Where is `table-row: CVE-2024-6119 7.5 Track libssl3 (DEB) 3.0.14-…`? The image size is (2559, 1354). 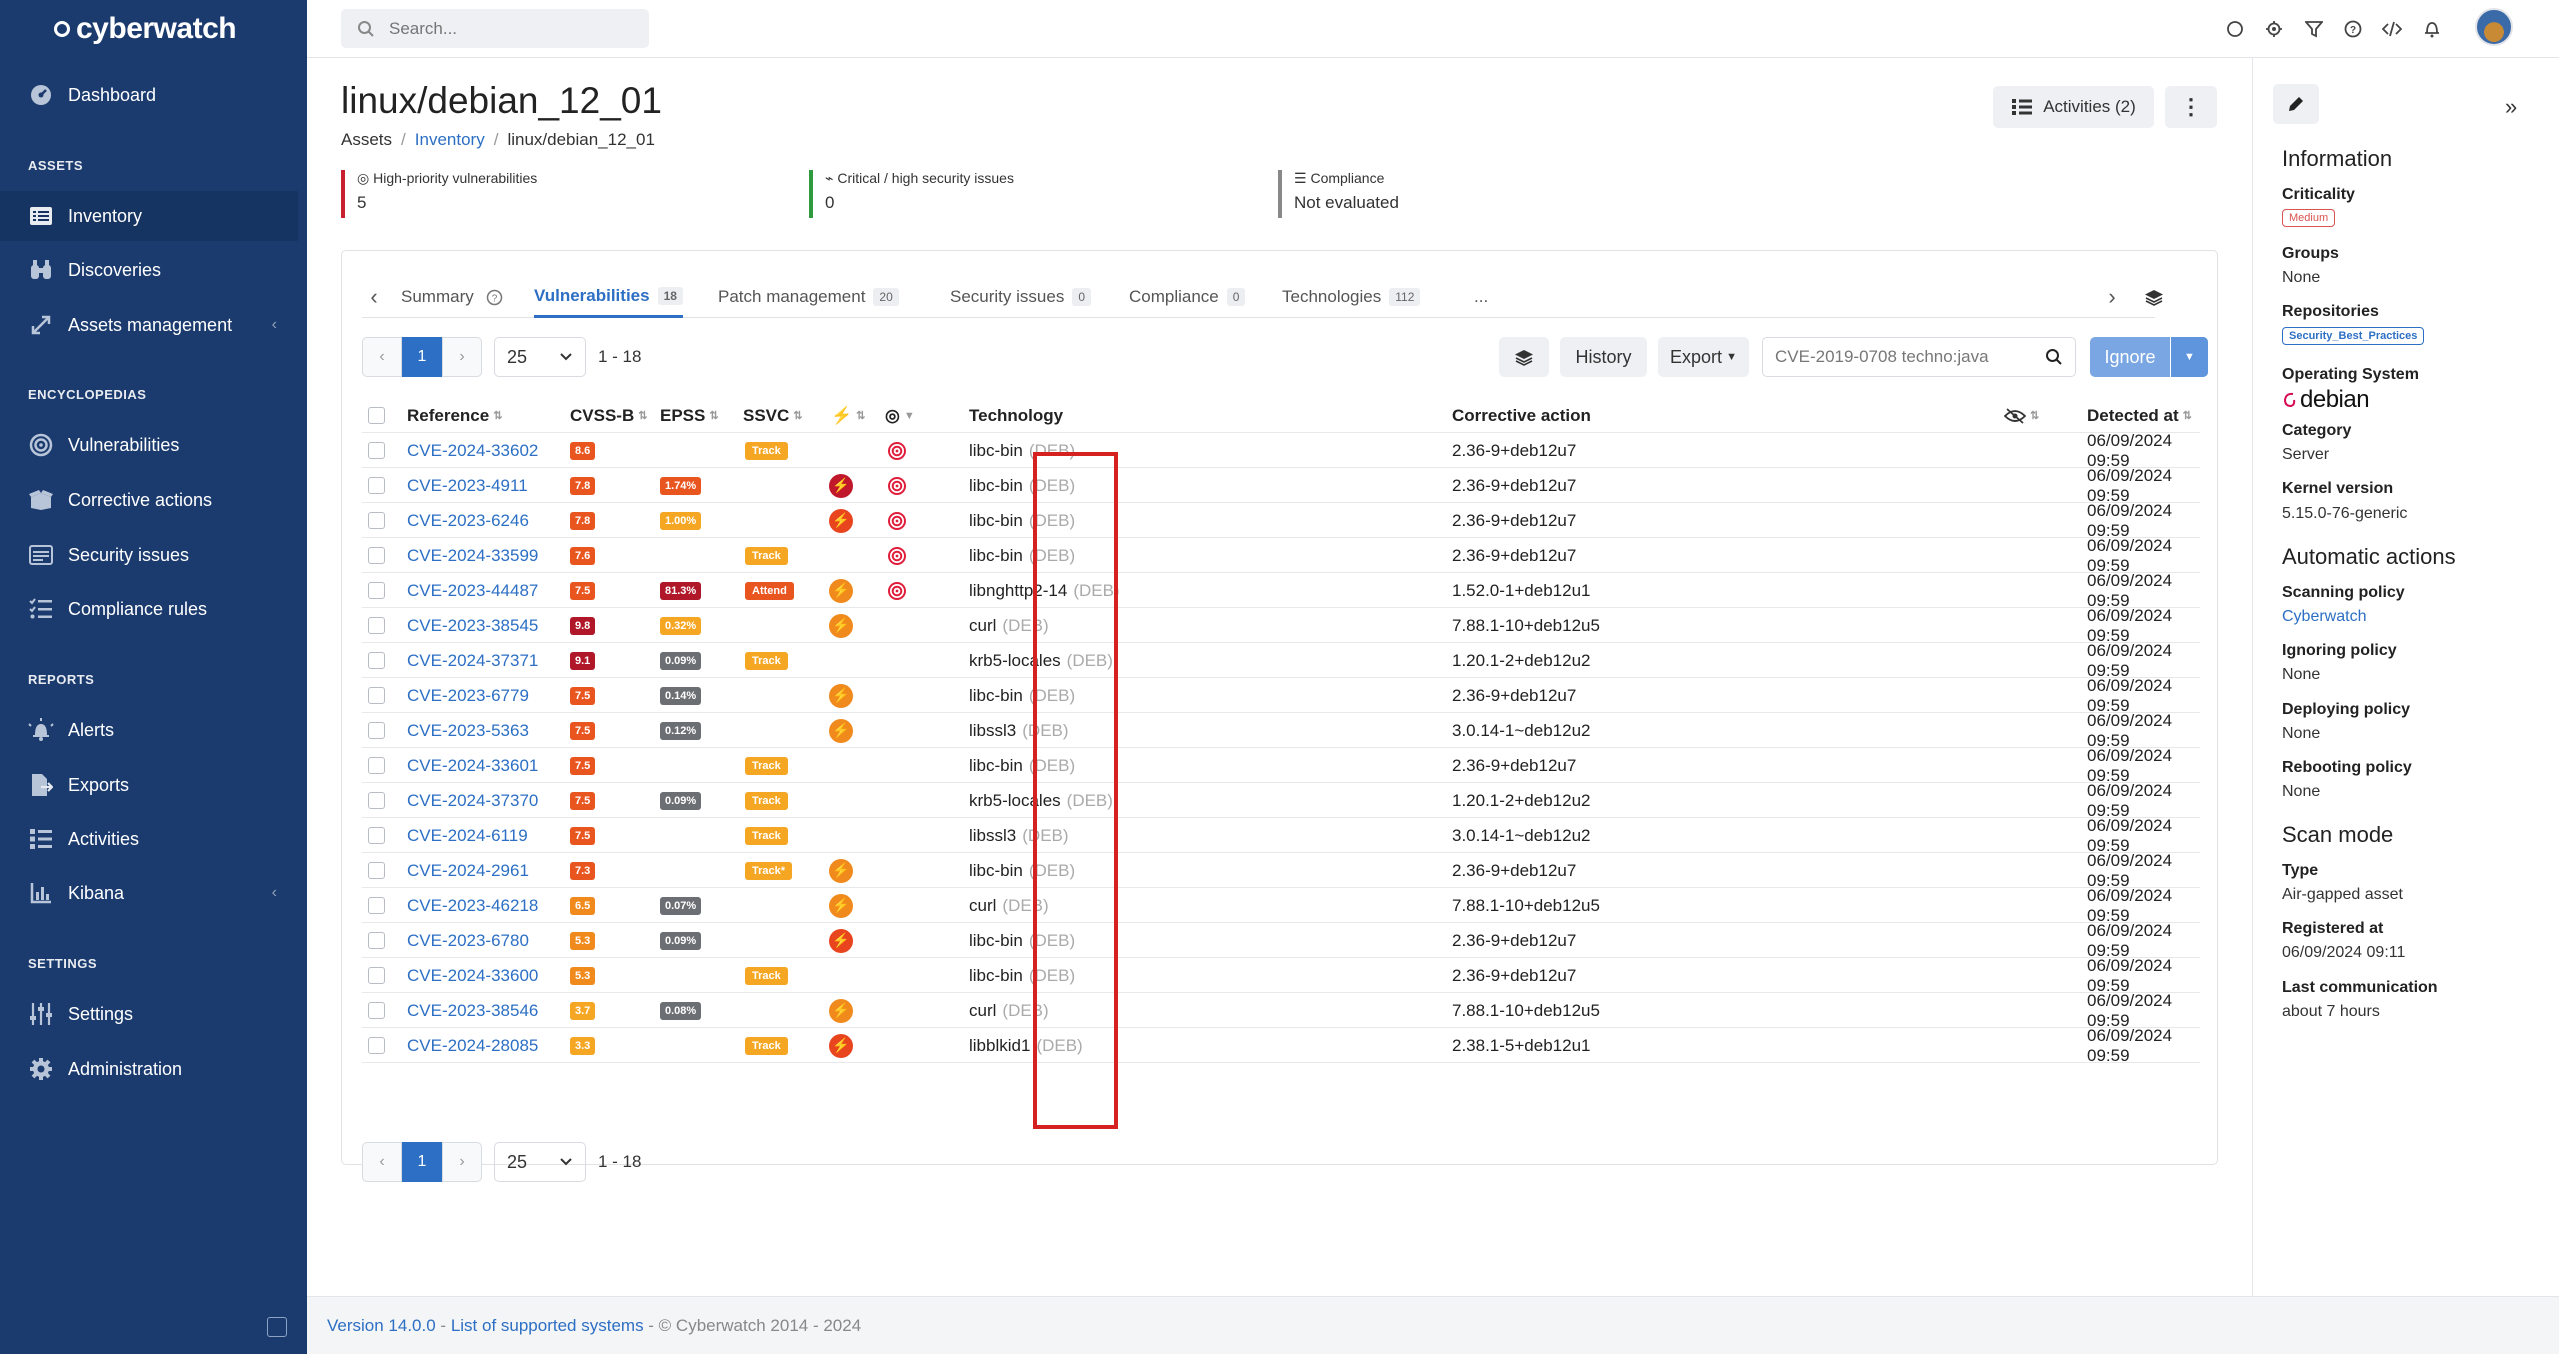 table-row: CVE-2024-6119 7.5 Track libssl3 (DEB) 3.0.14-… is located at coordinates (1281, 835).